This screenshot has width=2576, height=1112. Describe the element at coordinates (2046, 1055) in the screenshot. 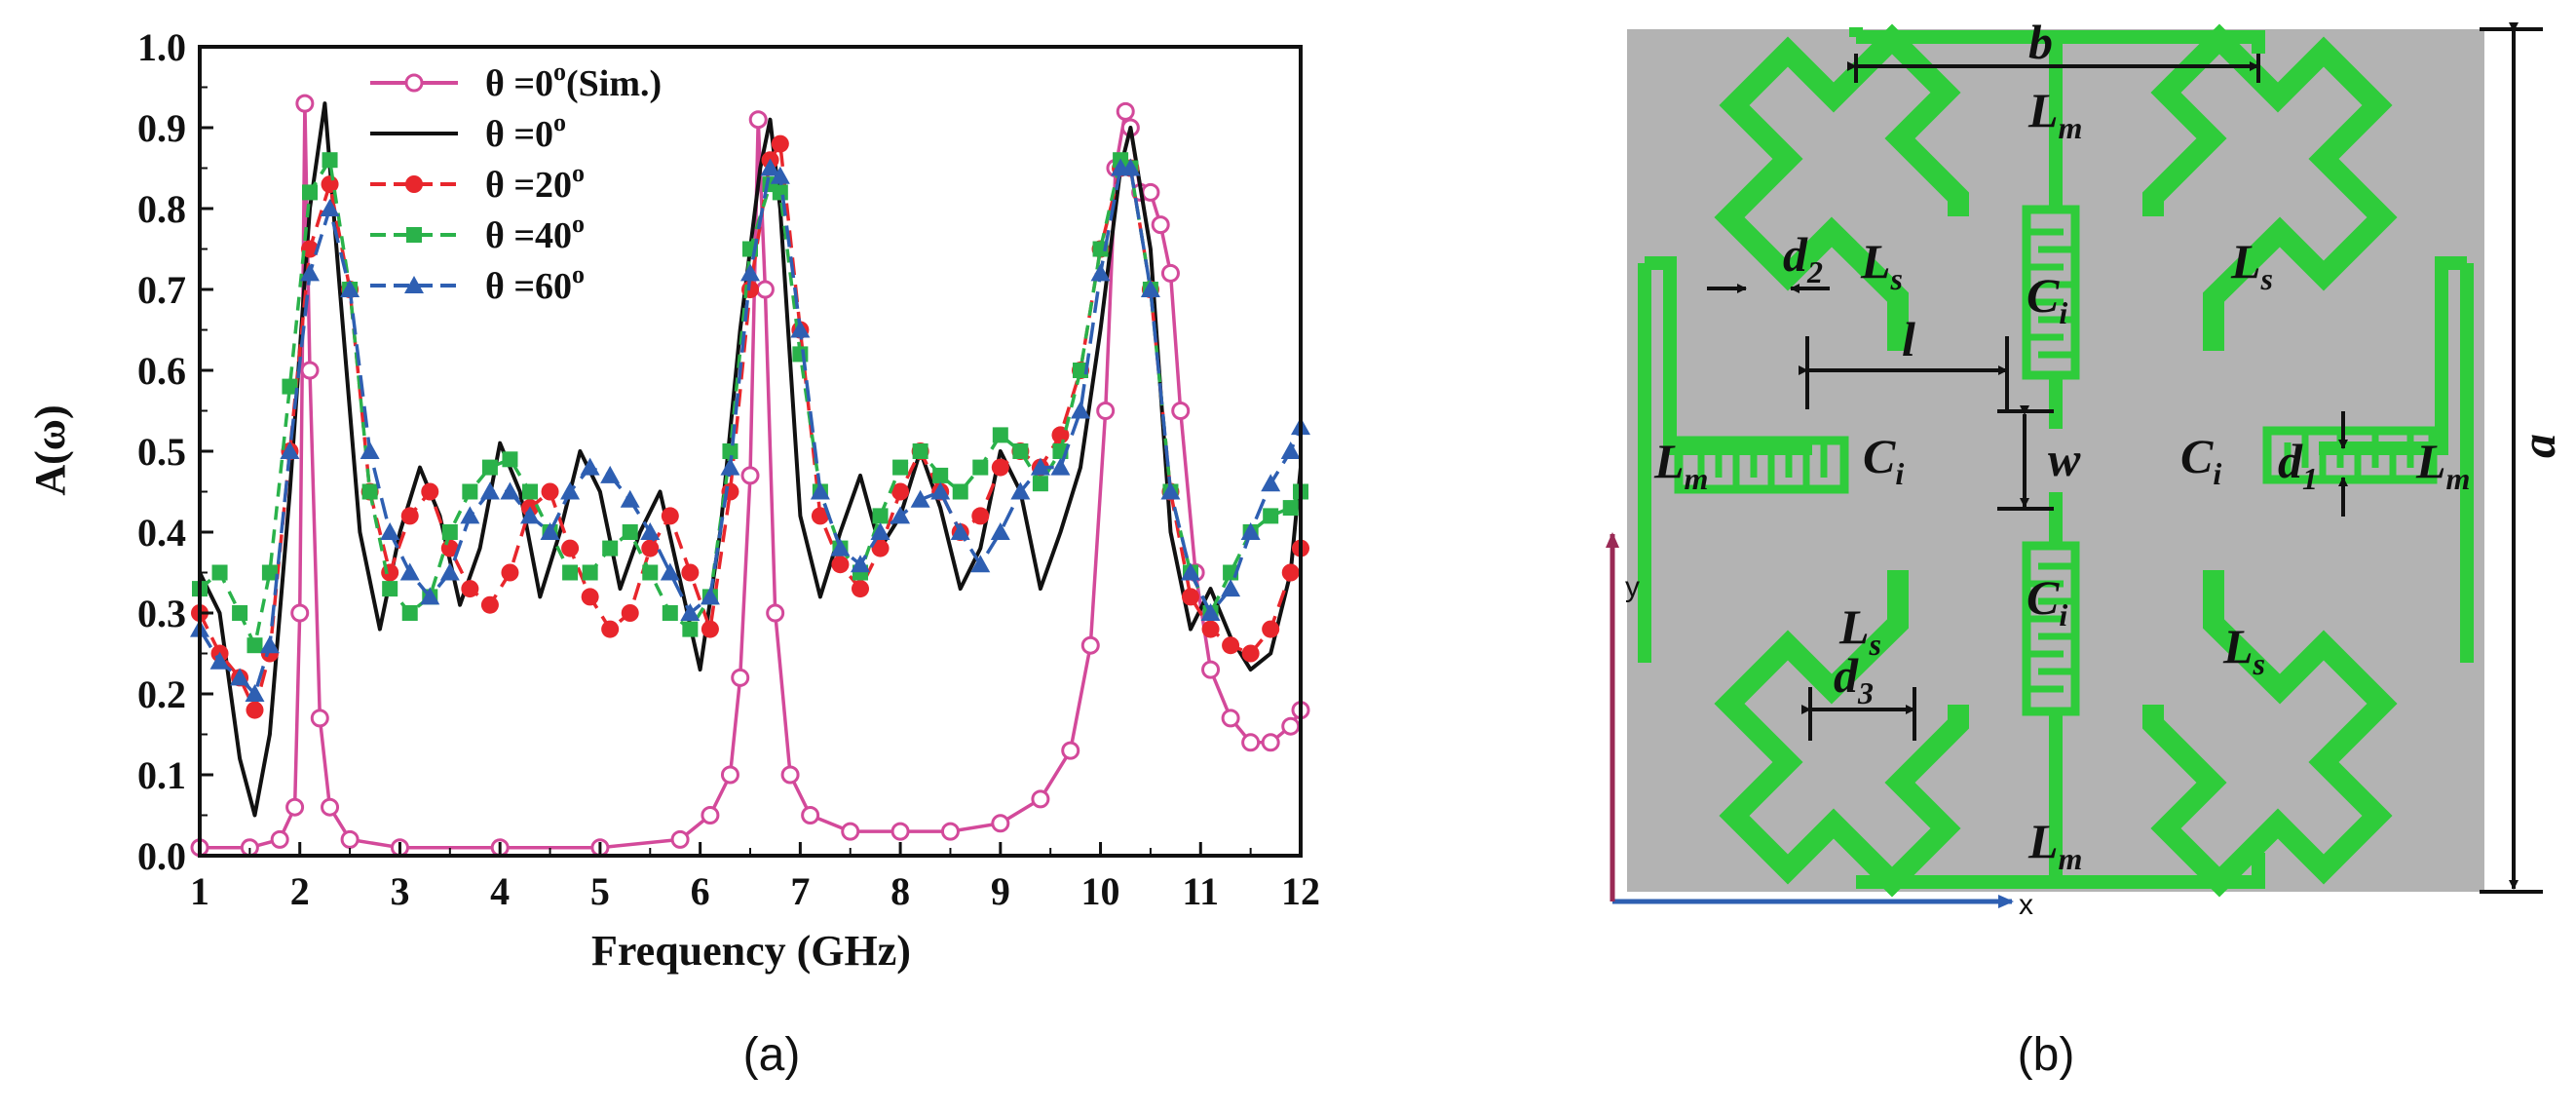

I see `panel-b-caption: (b)` at that location.